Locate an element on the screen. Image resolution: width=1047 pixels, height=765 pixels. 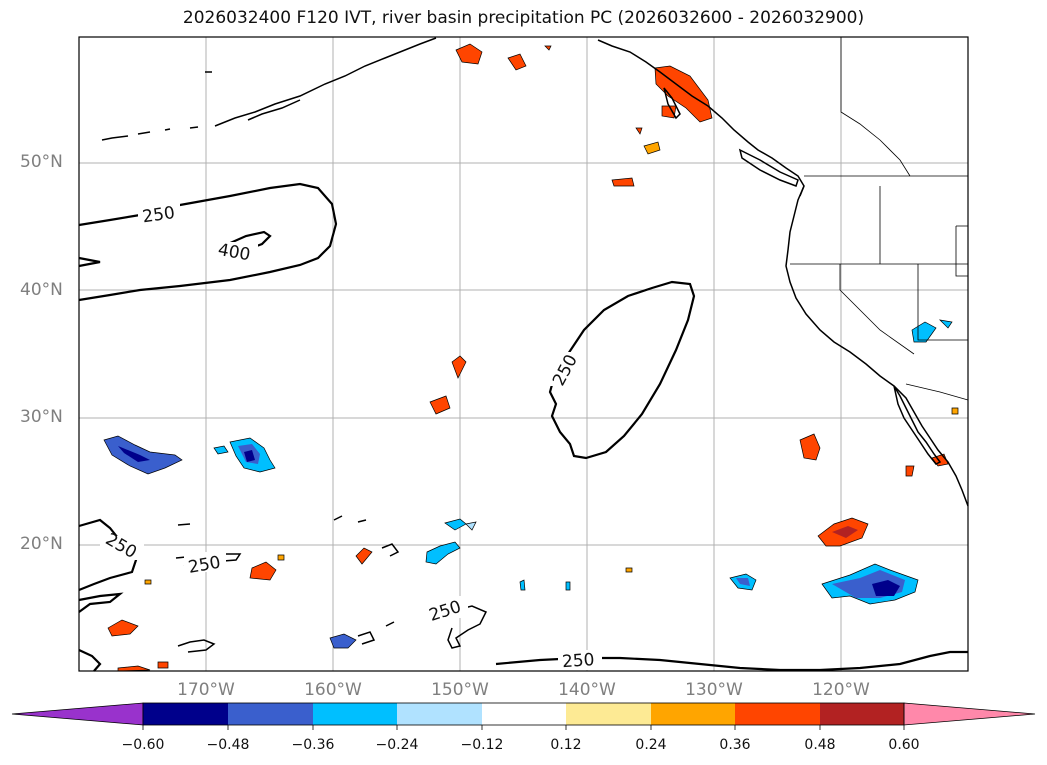
colorbar-extend-max is located at coordinates (969, 714).